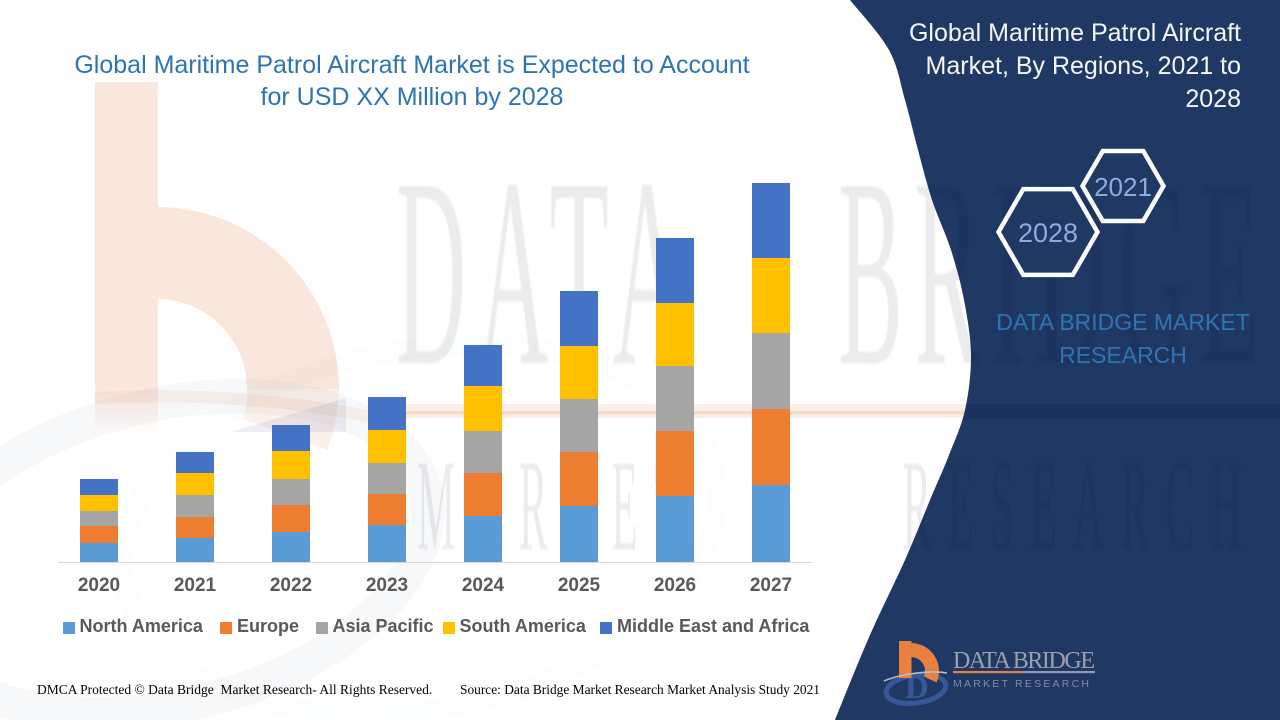 The width and height of the screenshot is (1280, 720). I want to click on svg-text: D, so click(917, 688).